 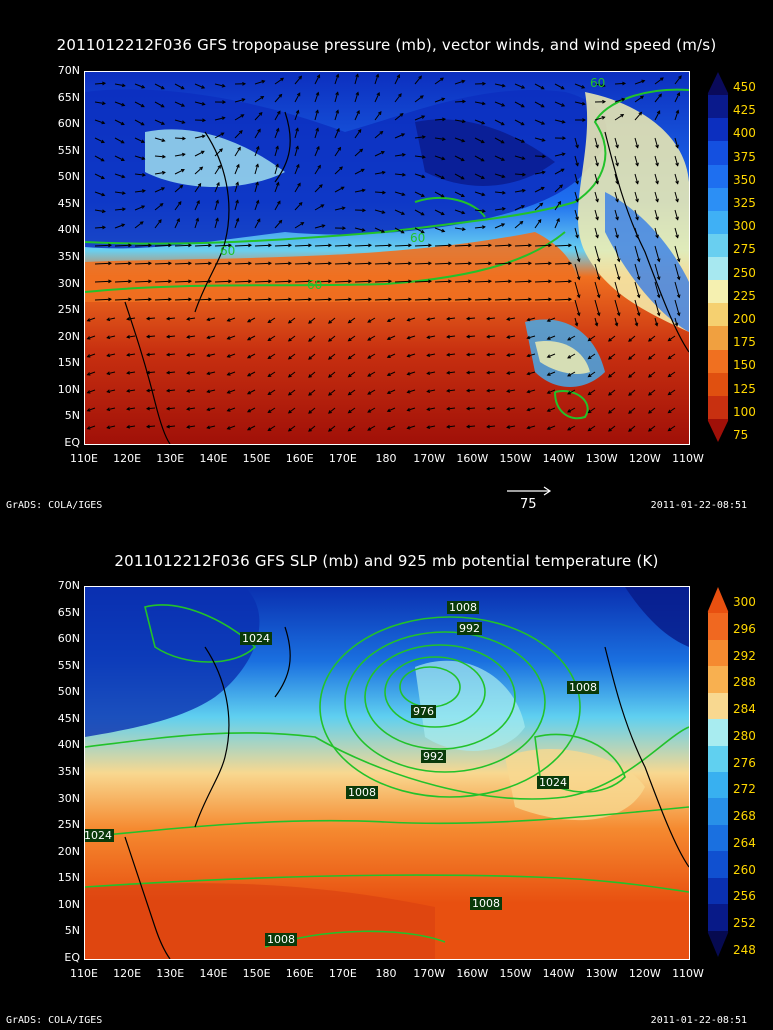 I want to click on isobar-label: 992, so click(x=469, y=628).